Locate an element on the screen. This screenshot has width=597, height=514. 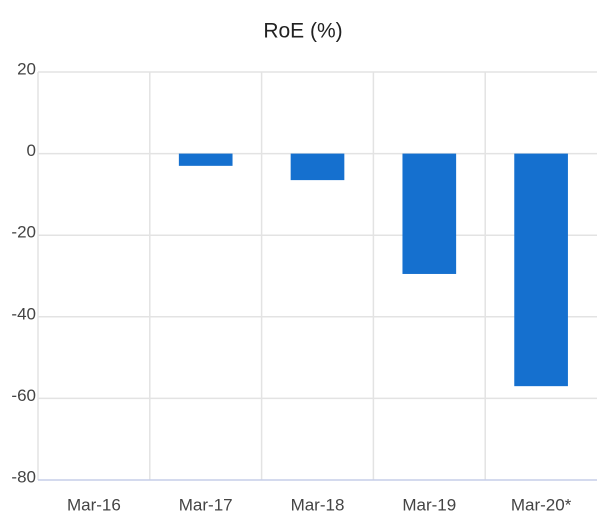
y-tick-label: 0 is located at coordinates (31, 150).